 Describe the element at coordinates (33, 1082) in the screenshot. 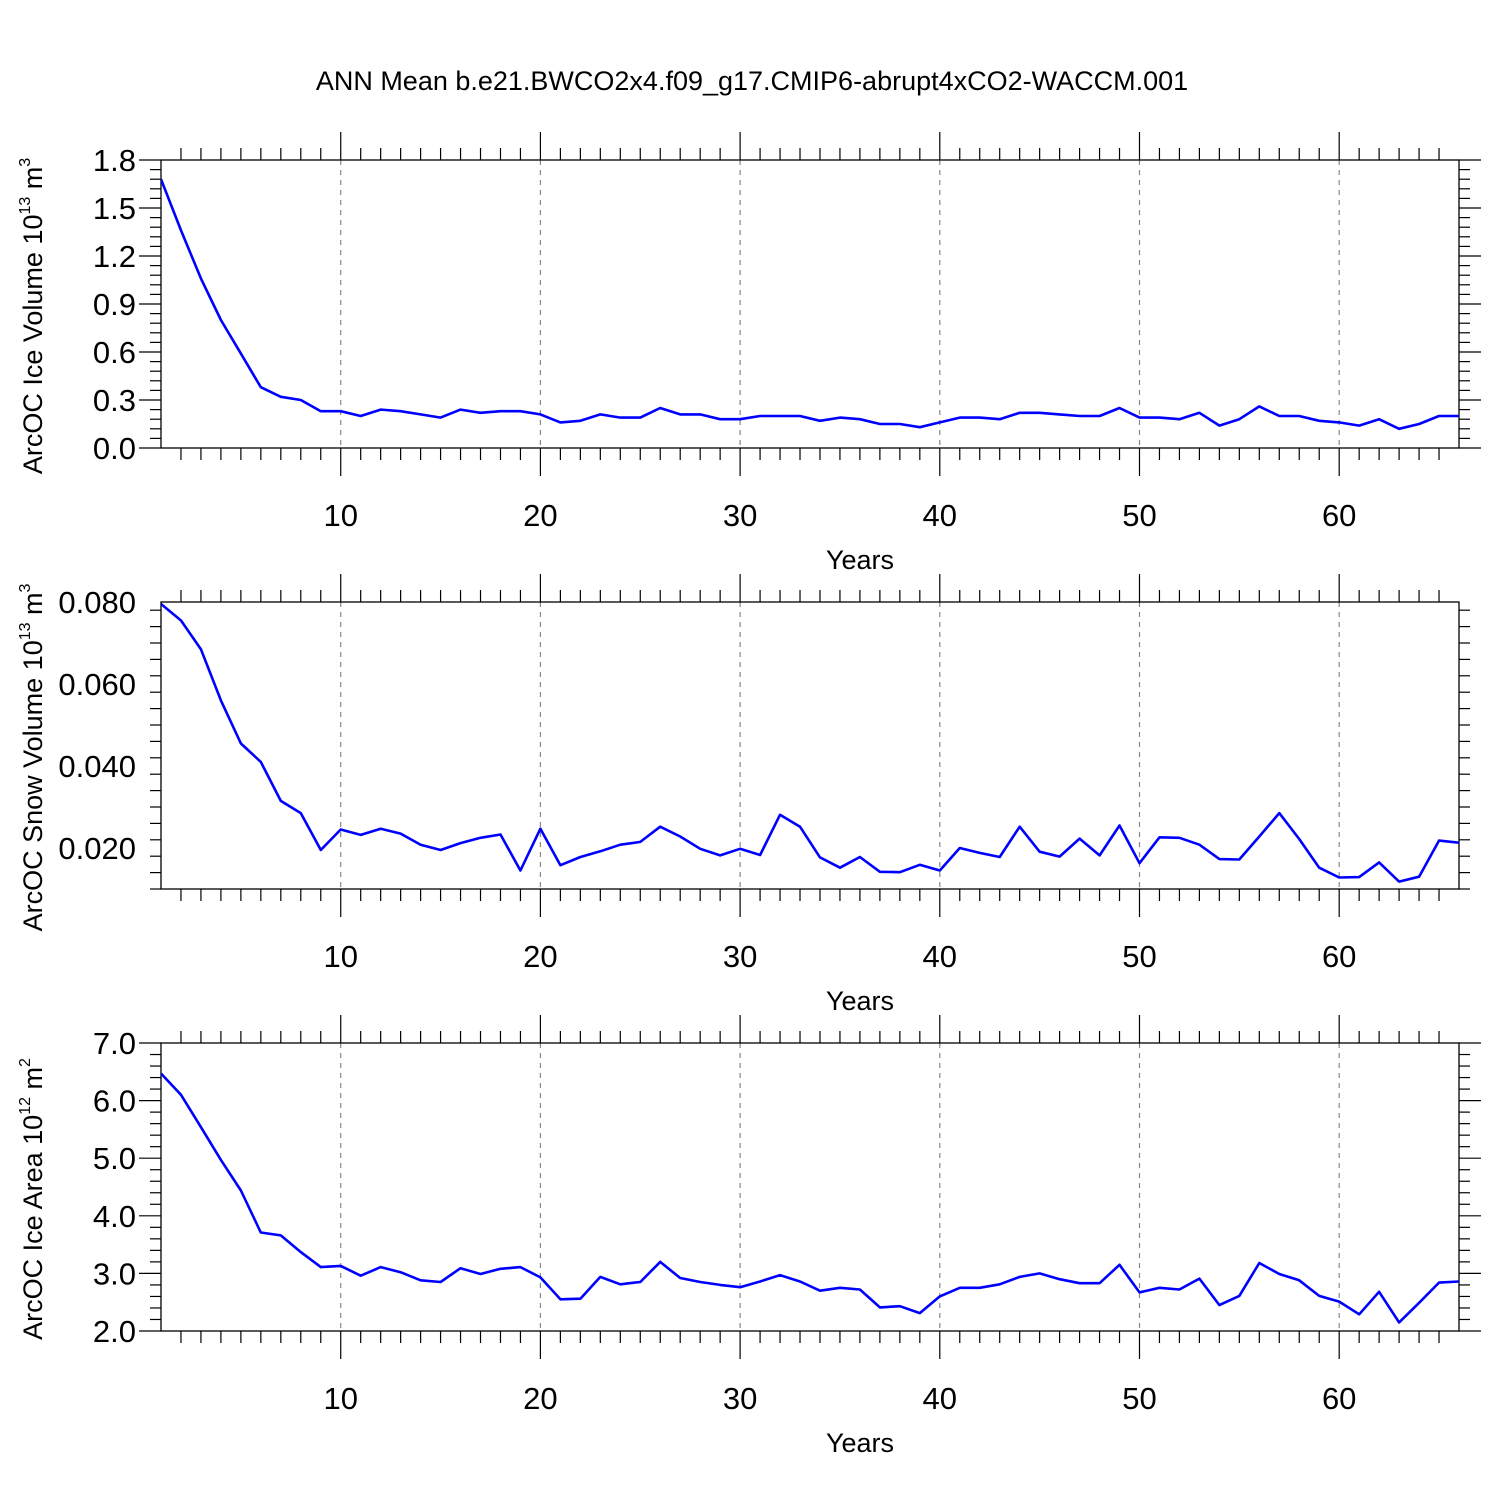

I see `y-axis-label-unit: m` at that location.